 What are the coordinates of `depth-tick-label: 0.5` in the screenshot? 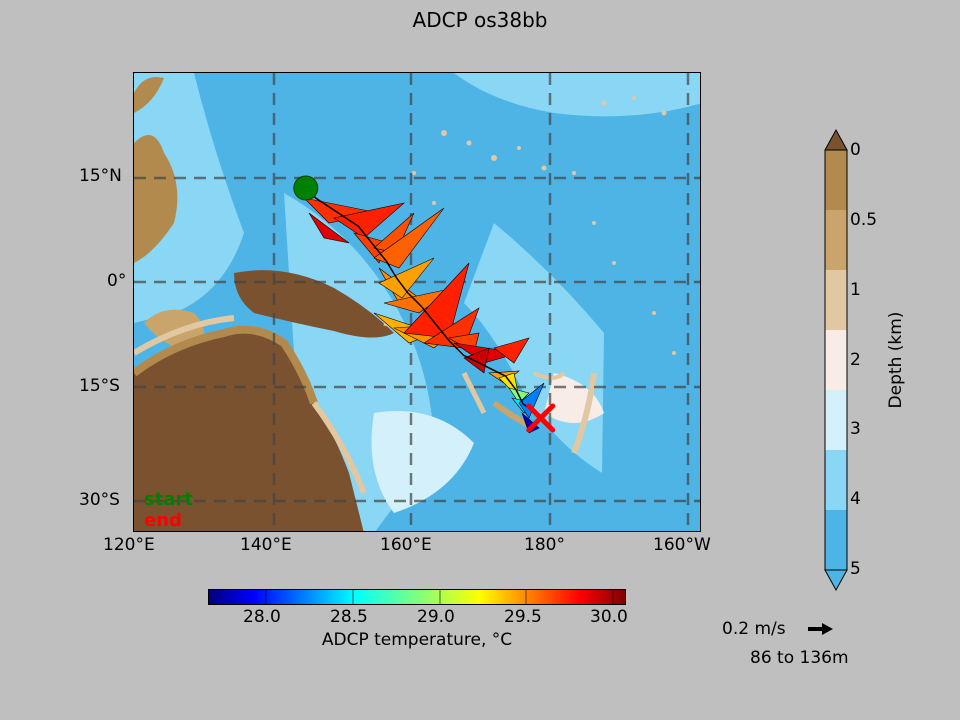 It's located at (864, 220).